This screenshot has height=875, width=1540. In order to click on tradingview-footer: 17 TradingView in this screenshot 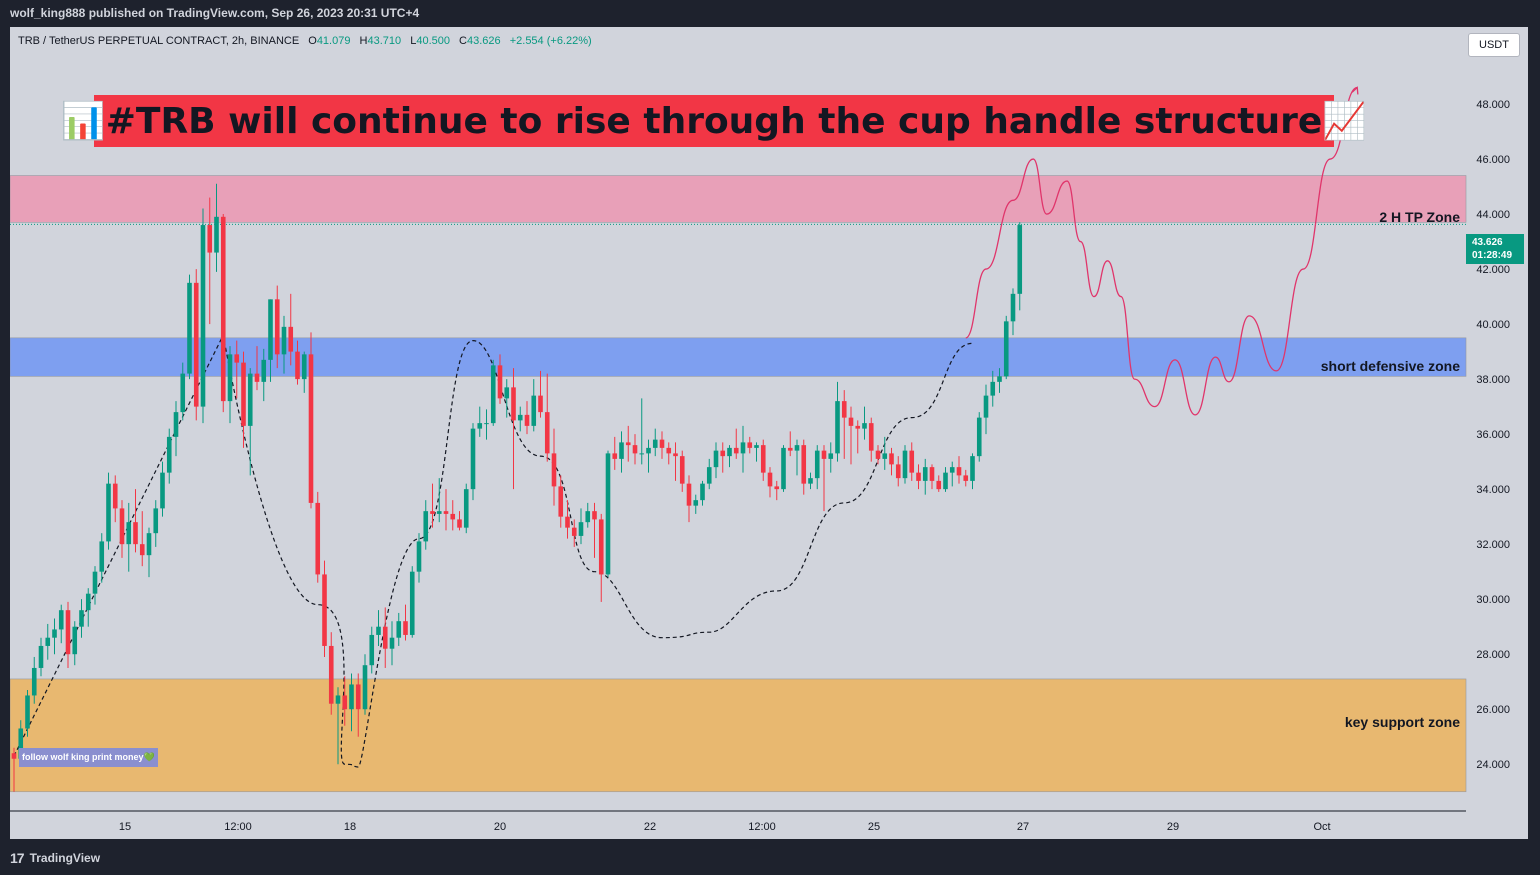, I will do `click(55, 858)`.